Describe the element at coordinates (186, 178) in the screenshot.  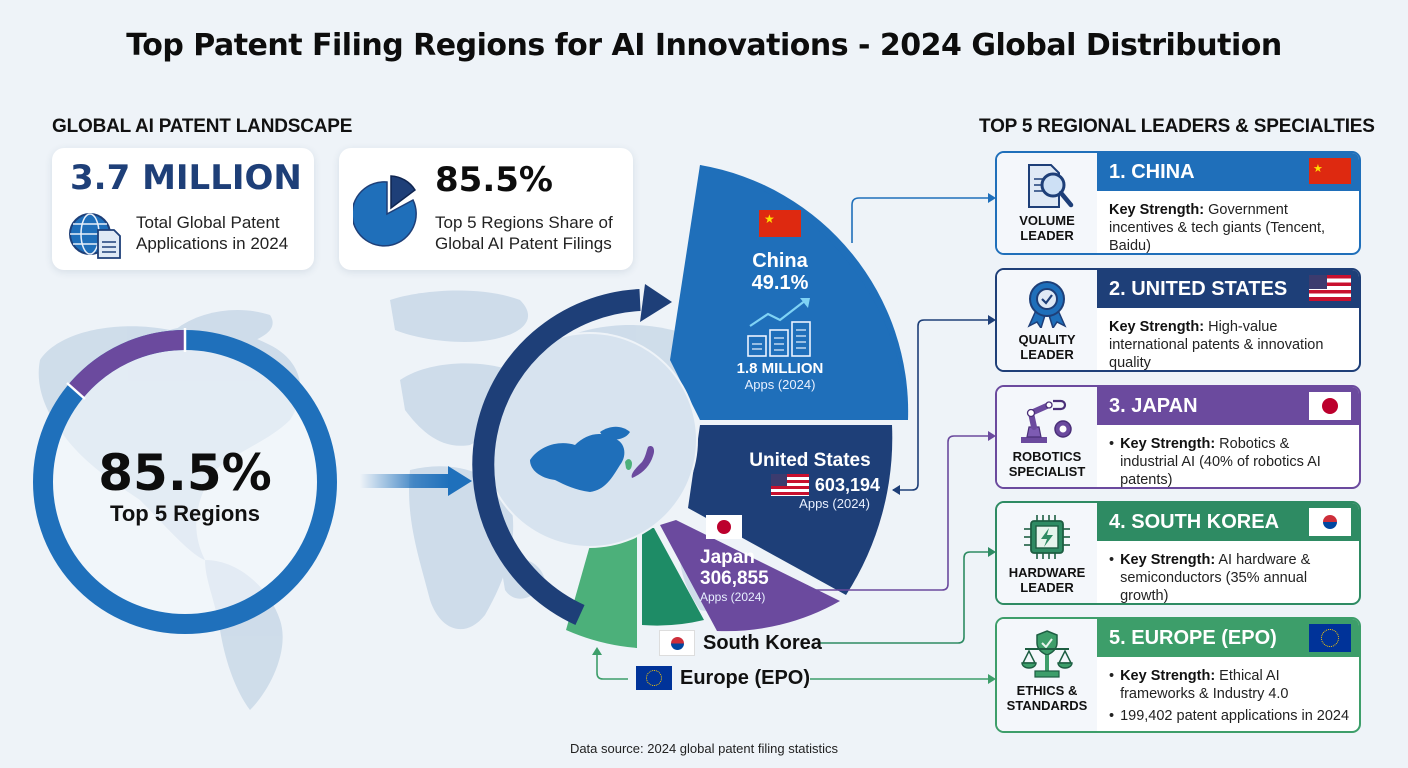
I see `total-applications-value: 3.7 MILLION` at that location.